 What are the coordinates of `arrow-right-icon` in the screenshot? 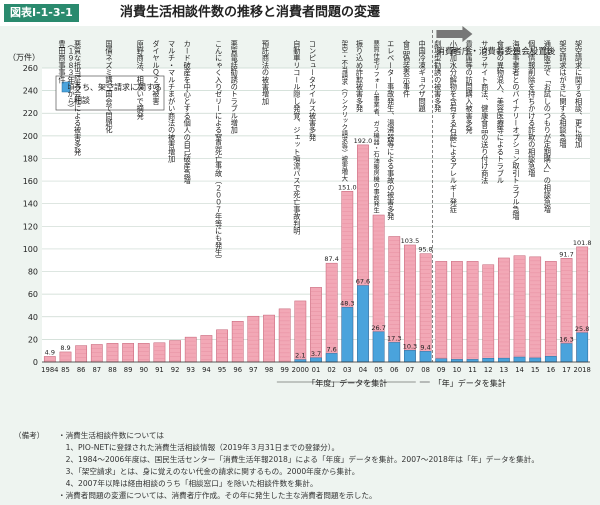 It's located at (454, 34).